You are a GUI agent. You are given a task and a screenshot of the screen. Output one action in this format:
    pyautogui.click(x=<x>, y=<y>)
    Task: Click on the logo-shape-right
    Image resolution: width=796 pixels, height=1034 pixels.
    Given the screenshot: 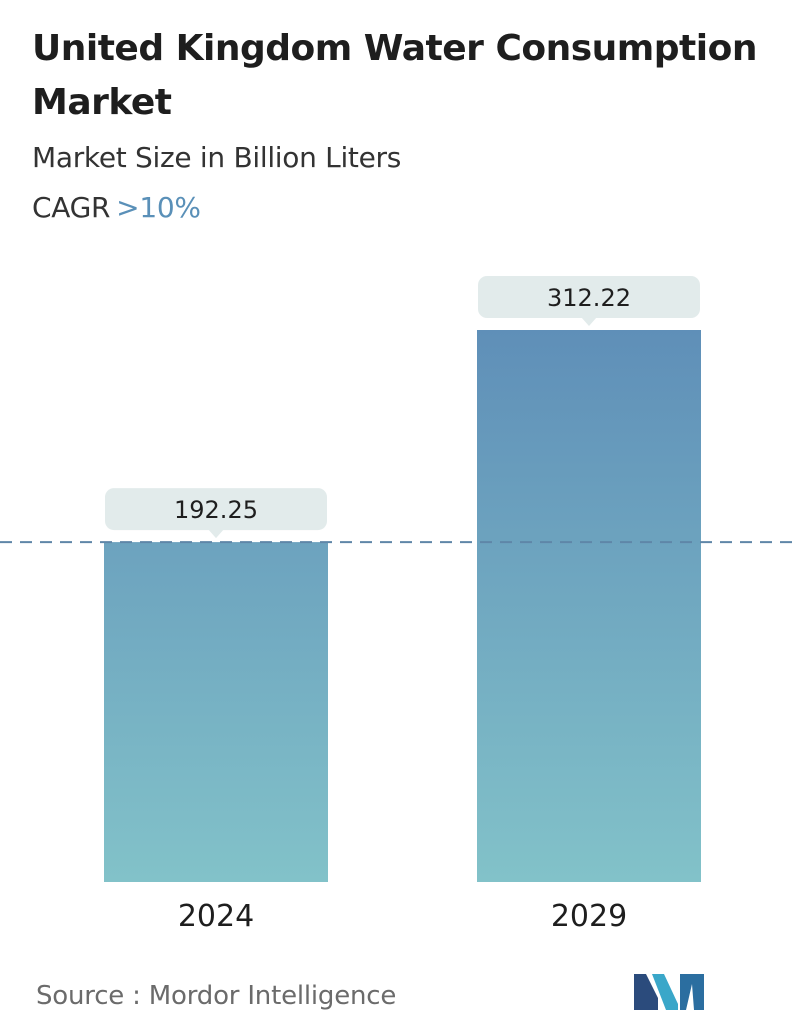 What is the action you would take?
    pyautogui.click(x=692, y=992)
    